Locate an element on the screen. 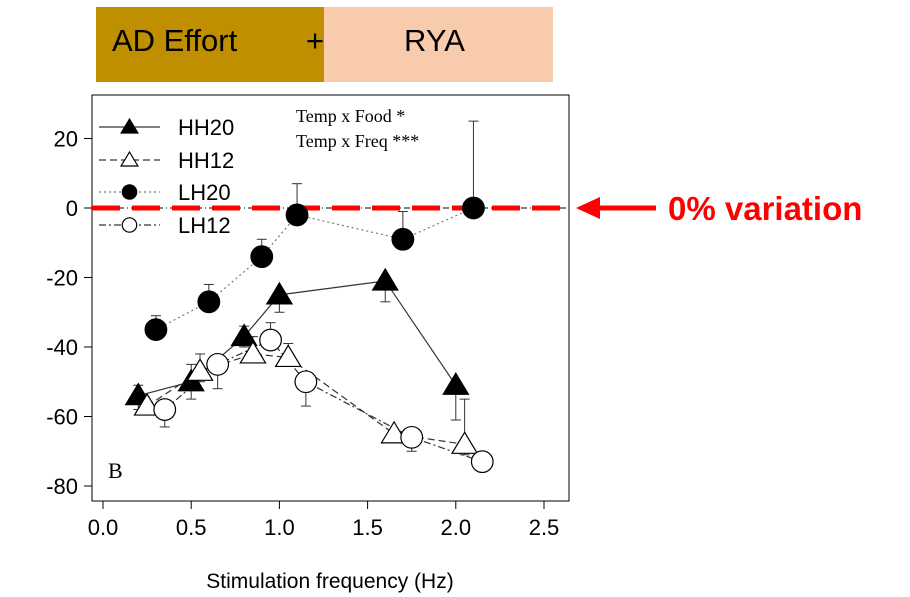 This screenshot has height=597, width=910. banner-rya-label: RYA is located at coordinates (434, 40).